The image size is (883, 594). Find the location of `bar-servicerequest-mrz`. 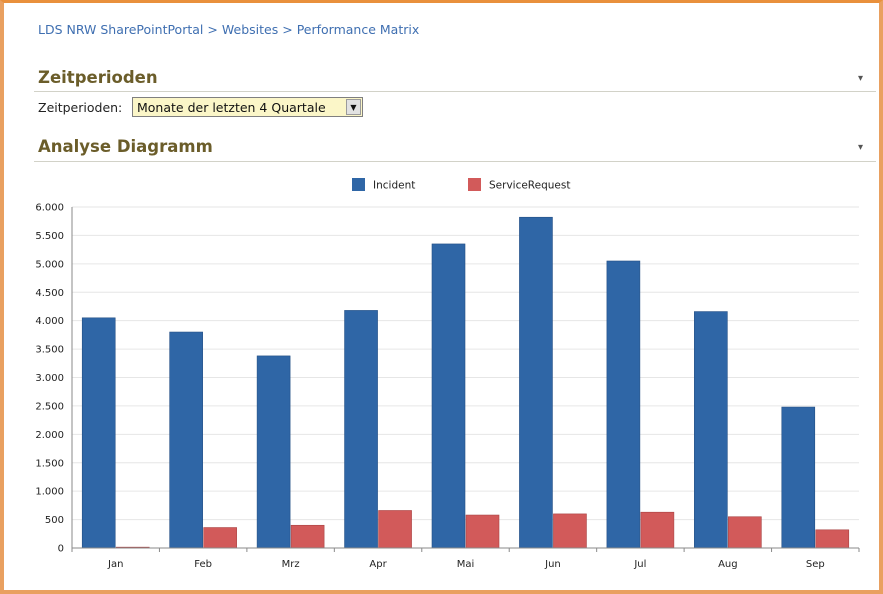

bar-servicerequest-mrz is located at coordinates (307, 536).